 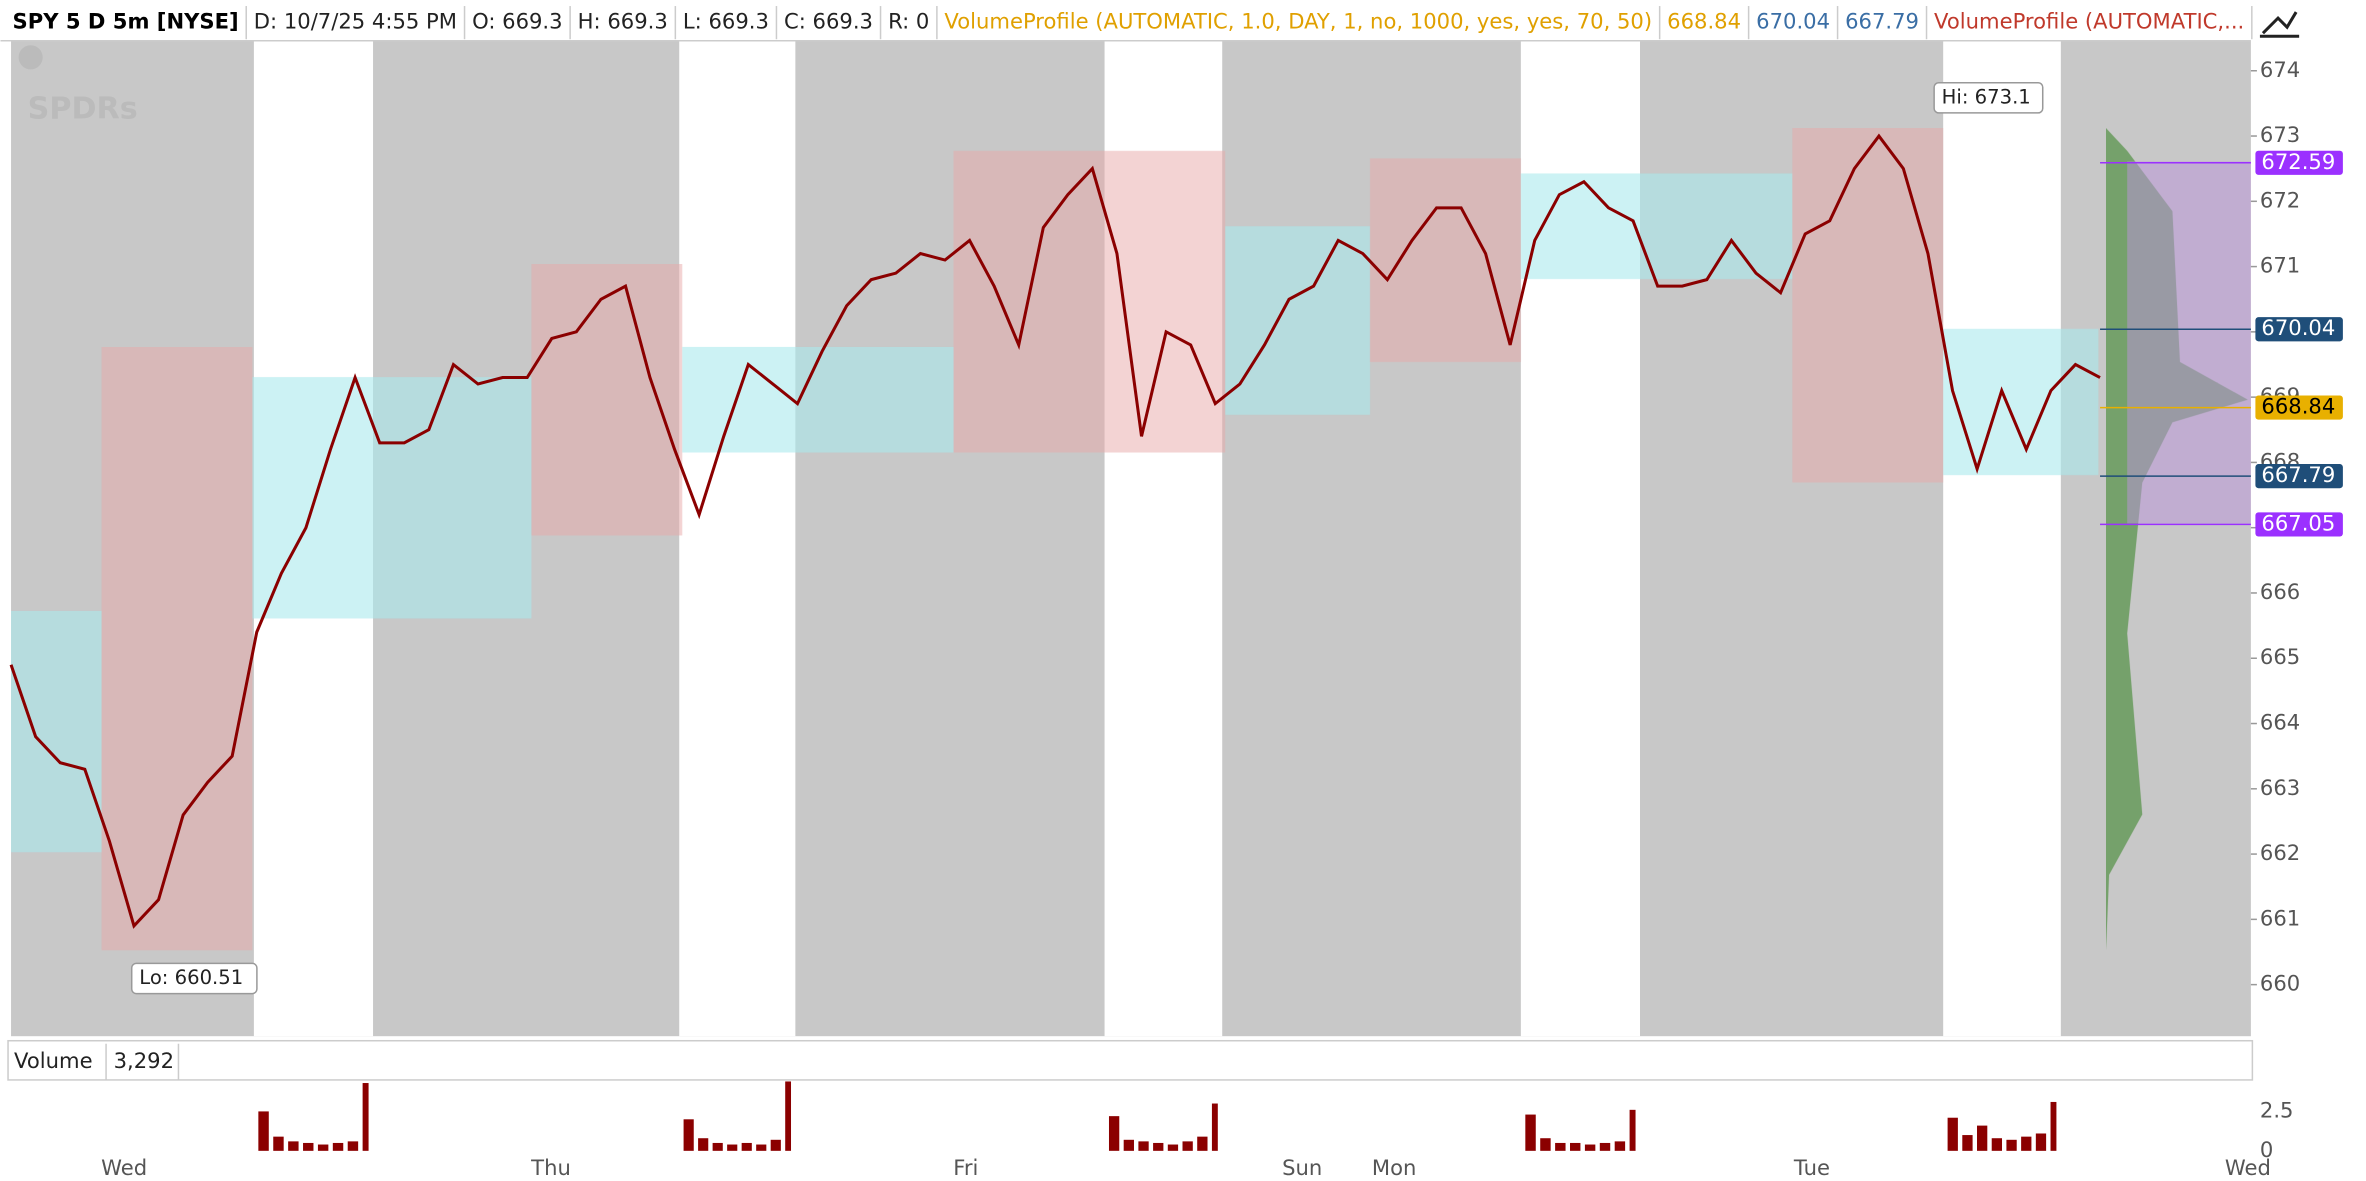 I want to click on volume-plot: Volume 3,292 2.5 0, so click(x=1154, y=1102).